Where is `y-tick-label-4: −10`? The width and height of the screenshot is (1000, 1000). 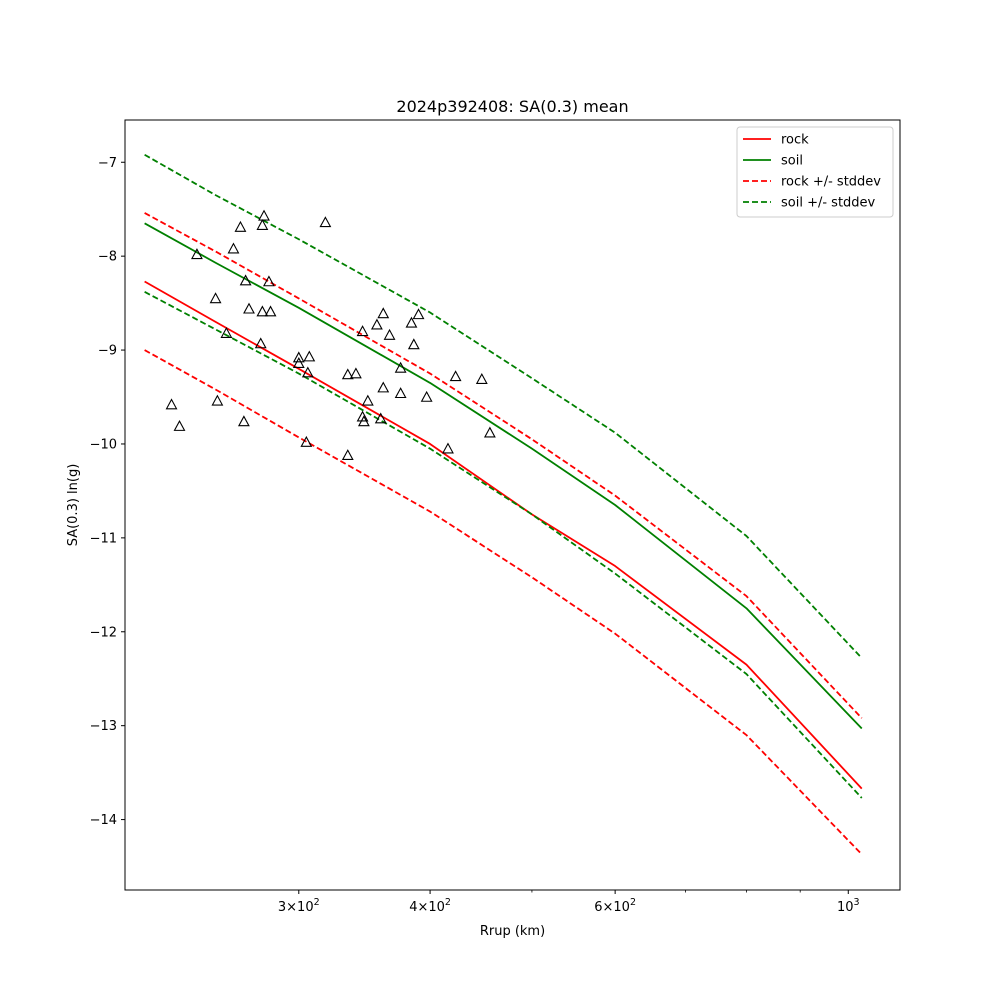
y-tick-label-4: −10 is located at coordinates (103, 444).